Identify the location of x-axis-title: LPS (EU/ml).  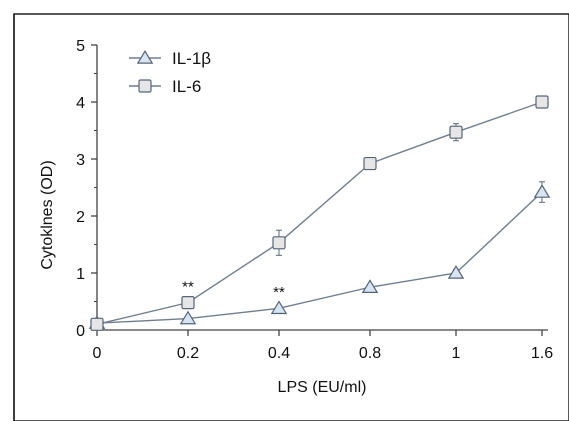
(322, 387).